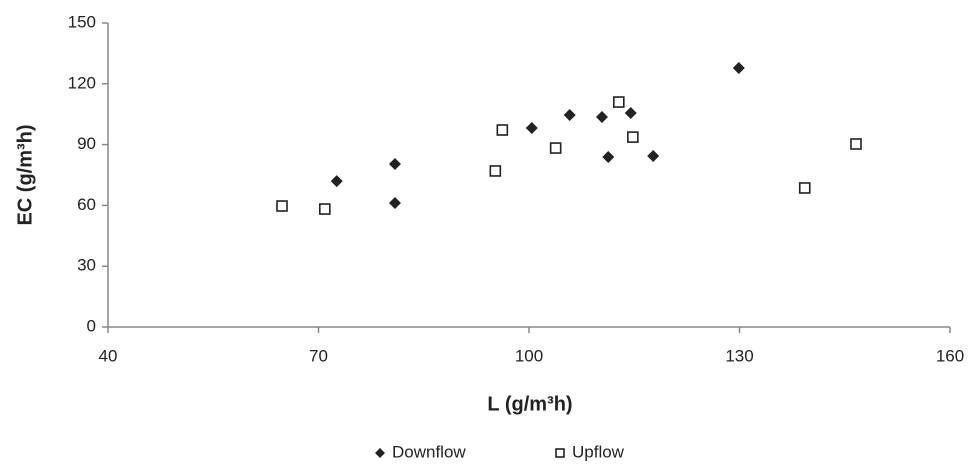  I want to click on y-tick-label: 30, so click(86, 265).